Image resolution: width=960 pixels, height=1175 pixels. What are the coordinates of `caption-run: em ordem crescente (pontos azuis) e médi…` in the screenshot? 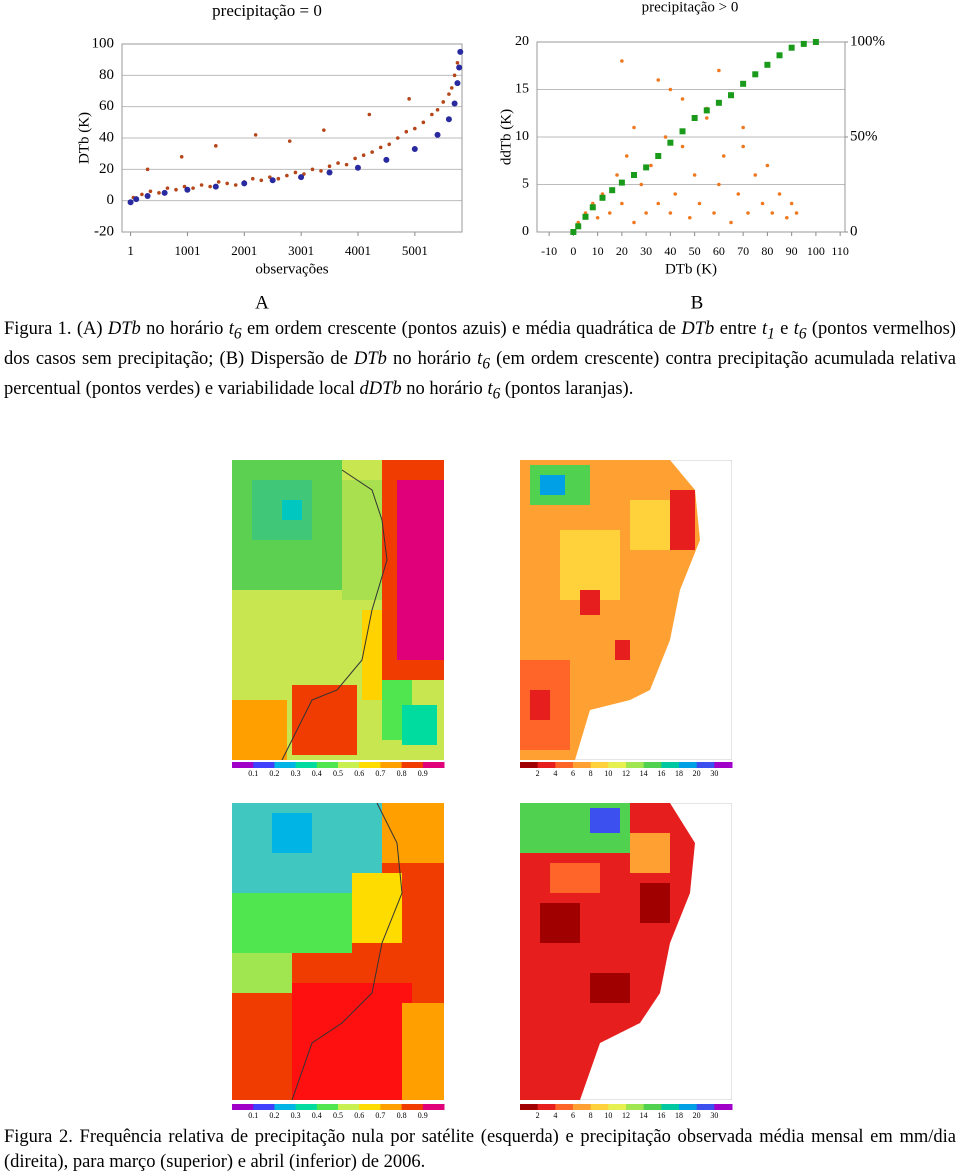 It's located at (461, 329).